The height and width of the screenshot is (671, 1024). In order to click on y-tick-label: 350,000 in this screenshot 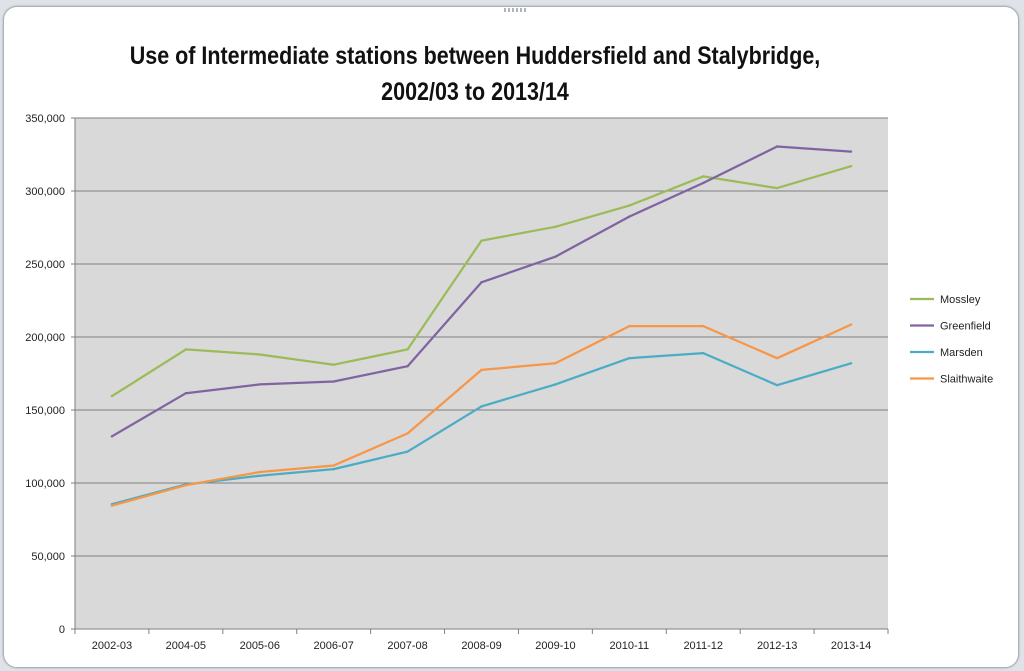, I will do `click(45, 119)`.